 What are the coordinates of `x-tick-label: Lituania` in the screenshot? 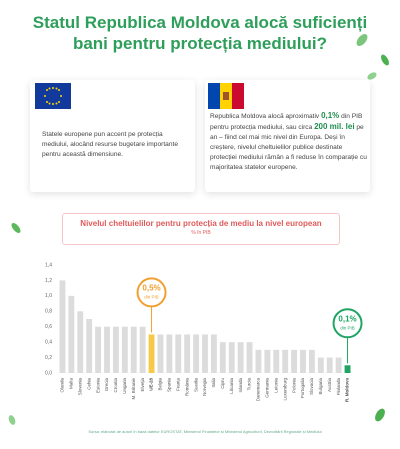 It's located at (231, 386).